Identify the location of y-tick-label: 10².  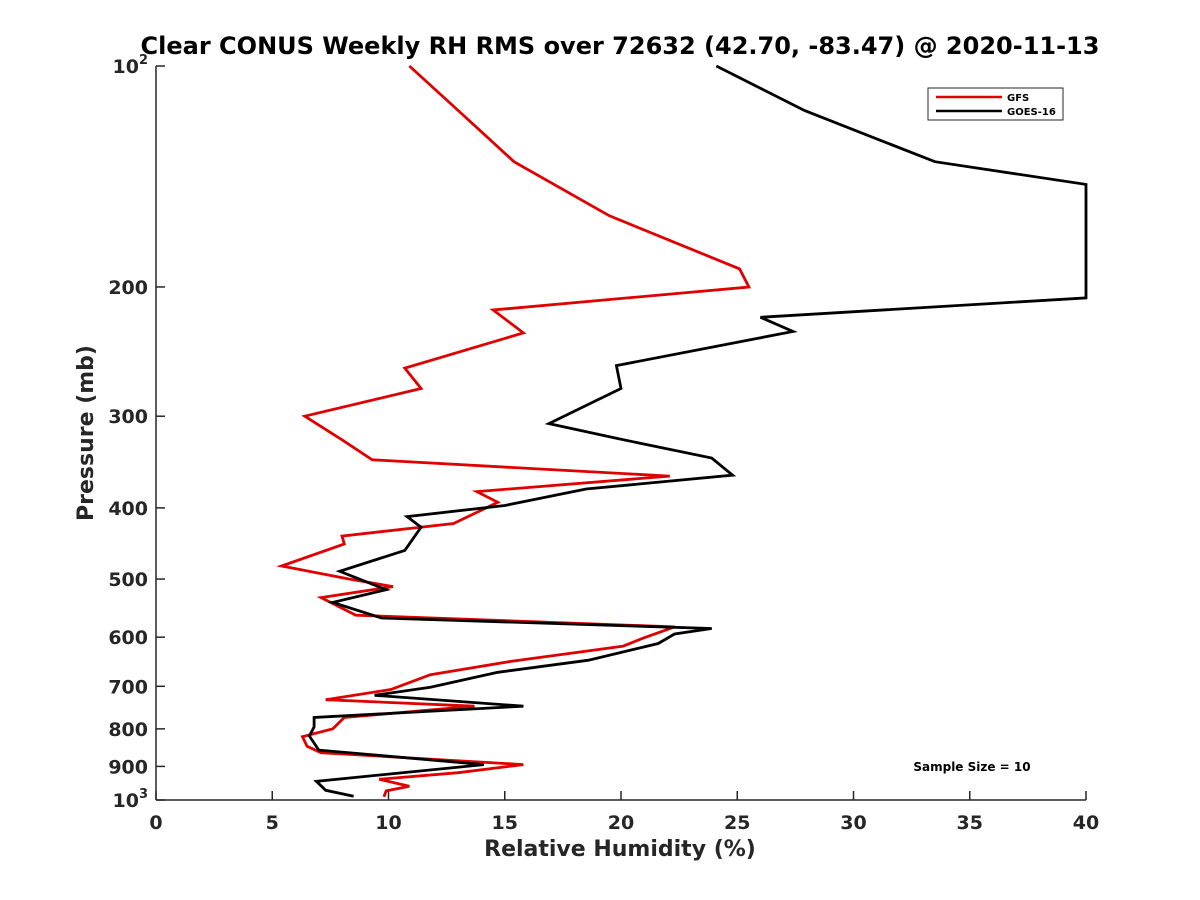
(131, 65).